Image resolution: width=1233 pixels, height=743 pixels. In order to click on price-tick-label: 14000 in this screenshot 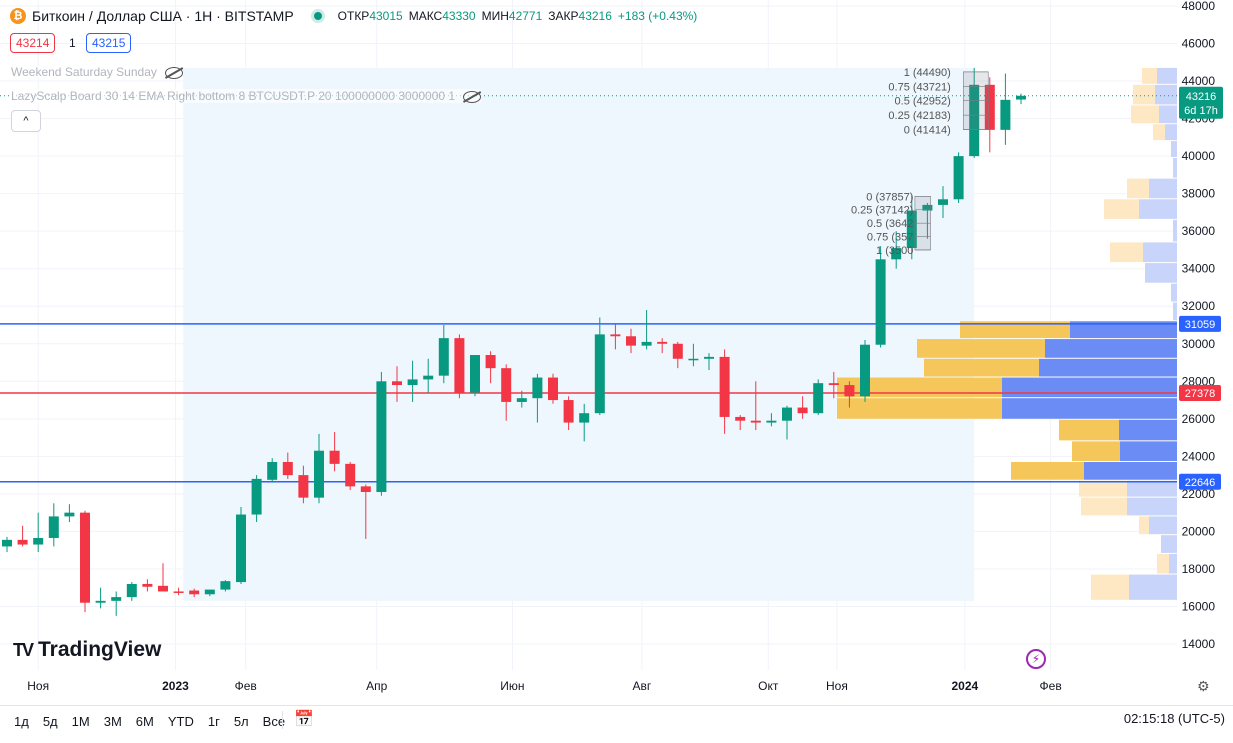, I will do `click(1199, 644)`.